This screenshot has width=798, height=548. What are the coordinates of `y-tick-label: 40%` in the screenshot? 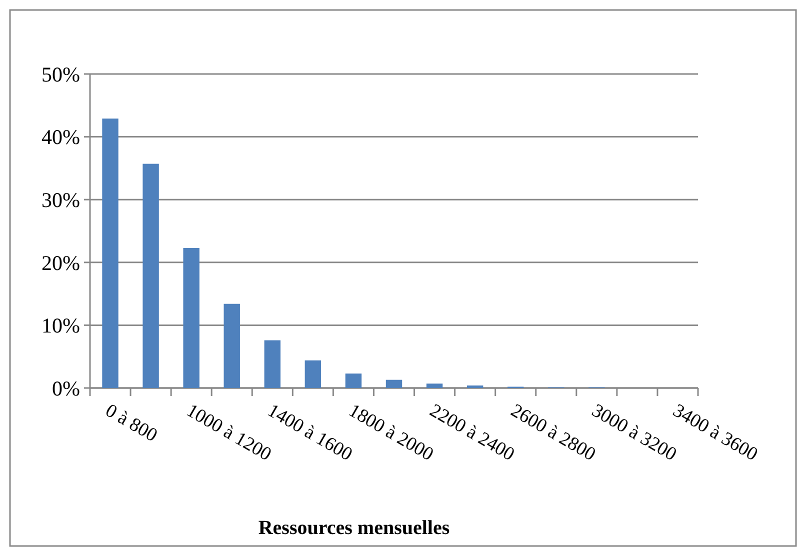 It's located at (61, 137).